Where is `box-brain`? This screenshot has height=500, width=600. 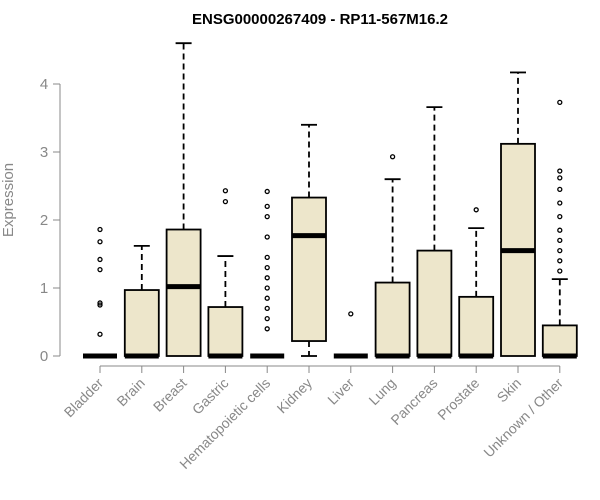
box-brain is located at coordinates (141, 301).